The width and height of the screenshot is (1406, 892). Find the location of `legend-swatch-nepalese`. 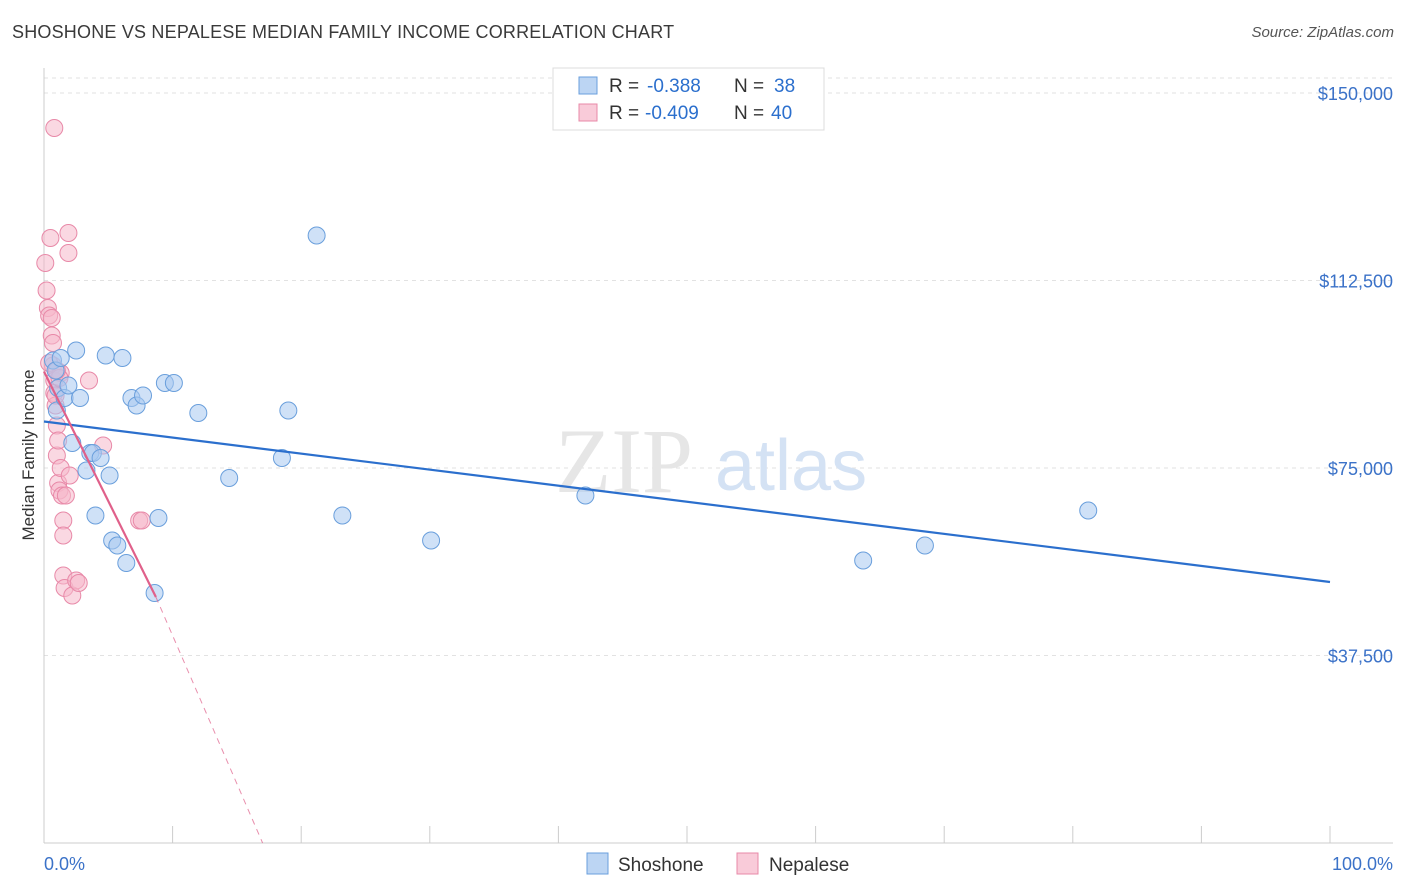

legend-swatch-nepalese is located at coordinates (588, 112).